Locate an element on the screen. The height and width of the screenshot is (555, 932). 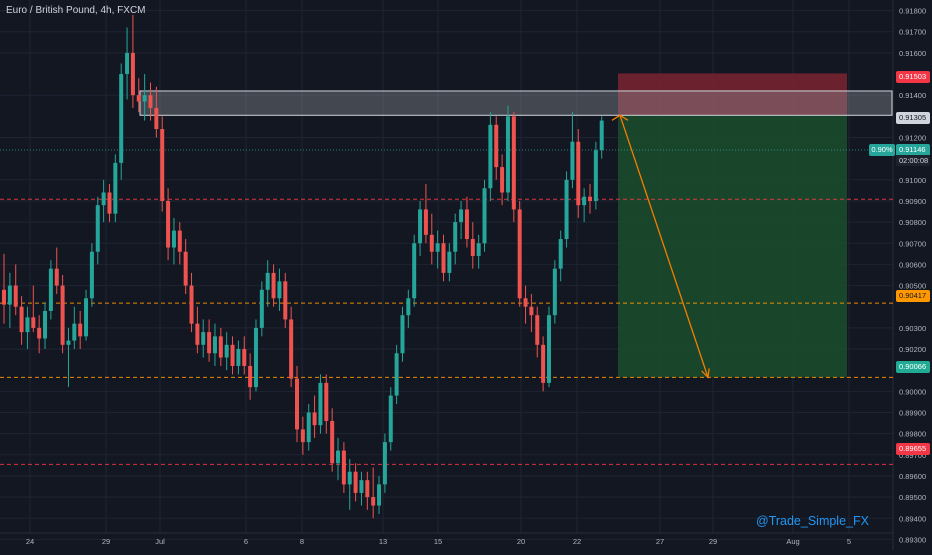
resistance-zone-box is located at coordinates (516, 103).